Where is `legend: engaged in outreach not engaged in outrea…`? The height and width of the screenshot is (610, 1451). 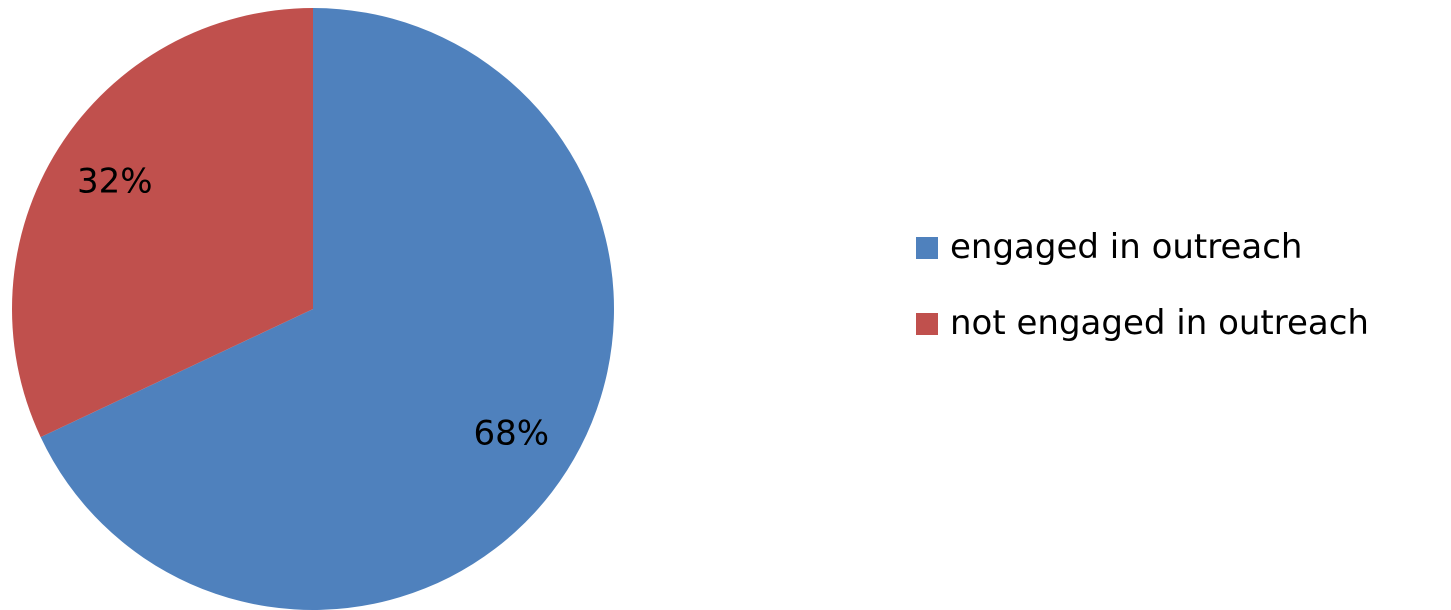 legend: engaged in outreach not engaged in outrea… is located at coordinates (1142, 285).